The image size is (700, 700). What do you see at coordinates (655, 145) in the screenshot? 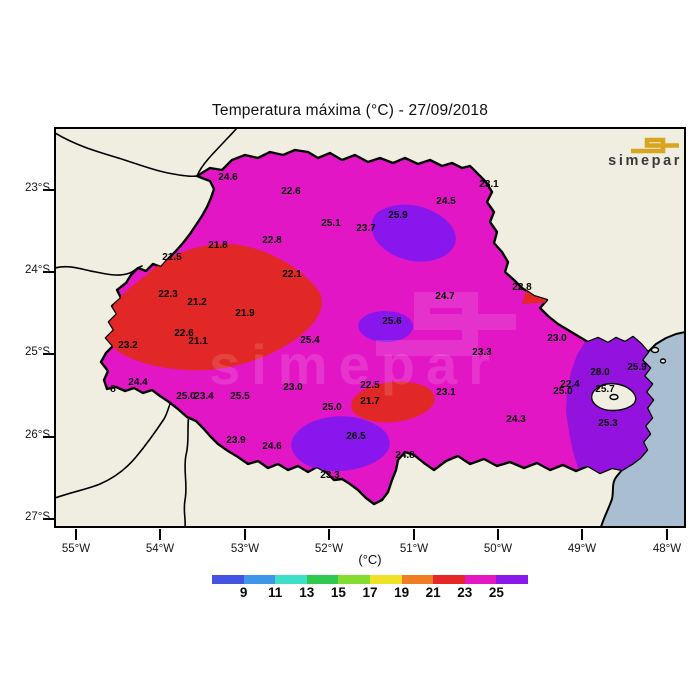
I see `simepar-logo-icon` at bounding box center [655, 145].